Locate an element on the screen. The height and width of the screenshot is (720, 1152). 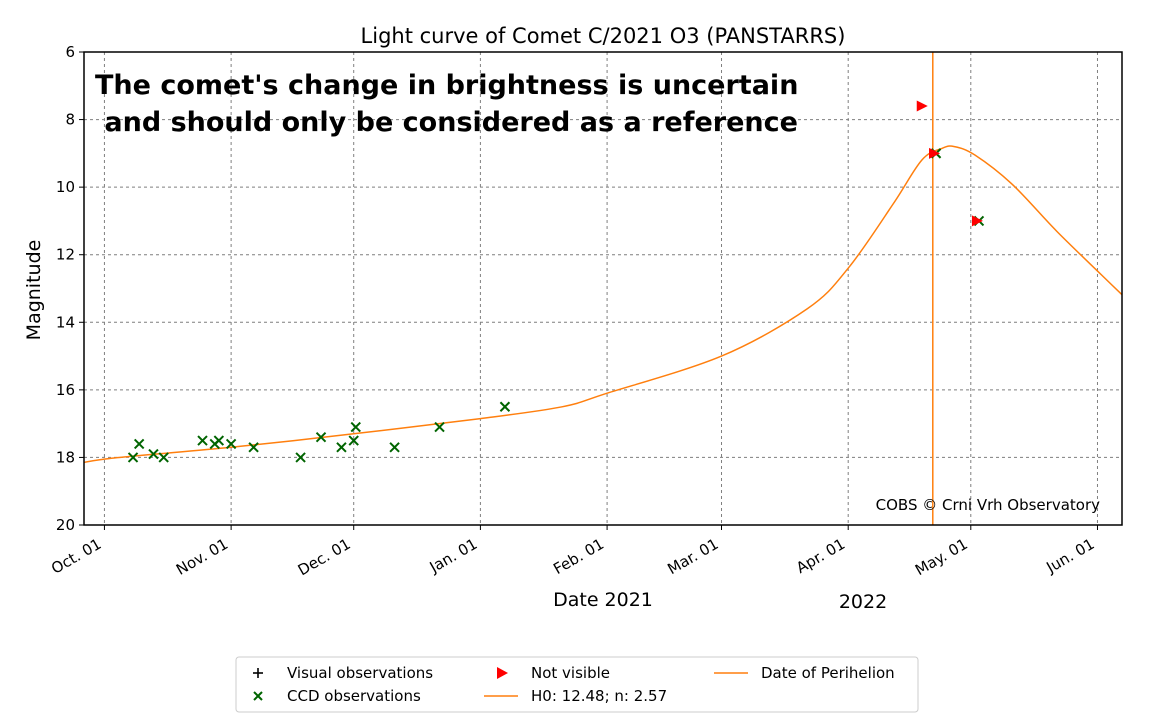
x-axis-title-year: 2022 is located at coordinates (863, 602).